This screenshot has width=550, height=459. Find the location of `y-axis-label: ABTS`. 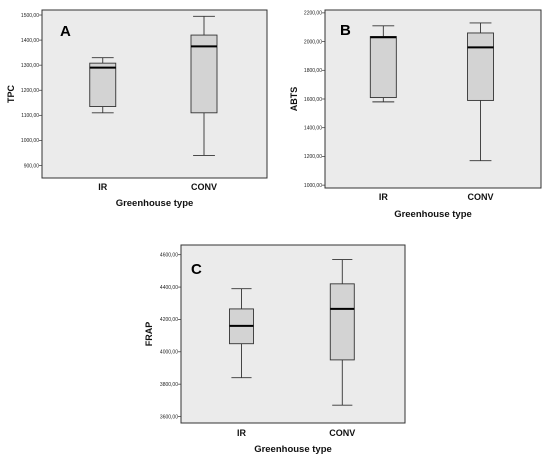

y-axis-label: ABTS is located at coordinates (294, 99).